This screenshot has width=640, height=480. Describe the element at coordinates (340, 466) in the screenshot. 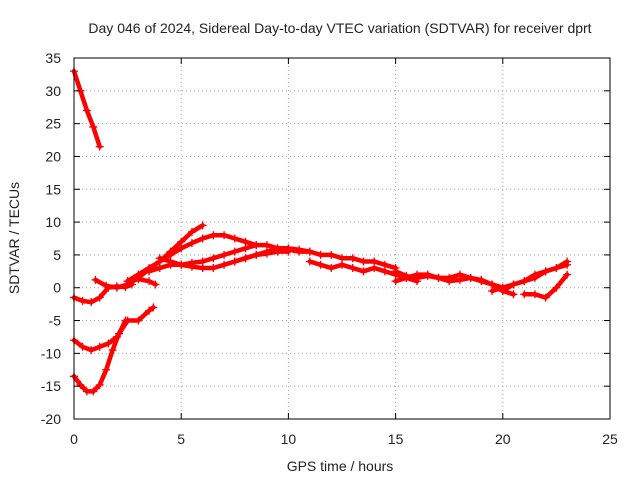

I see `x-axis-label: GPS time / hours` at that location.